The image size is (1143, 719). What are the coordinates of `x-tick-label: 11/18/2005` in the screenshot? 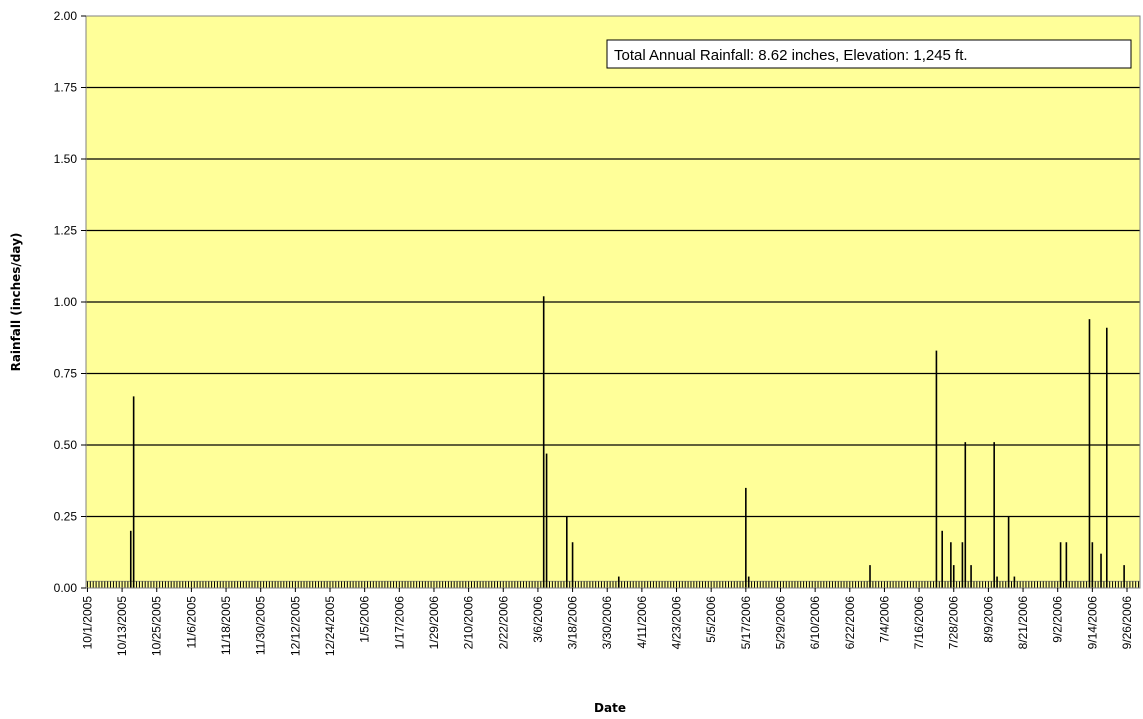 It's located at (226, 625).